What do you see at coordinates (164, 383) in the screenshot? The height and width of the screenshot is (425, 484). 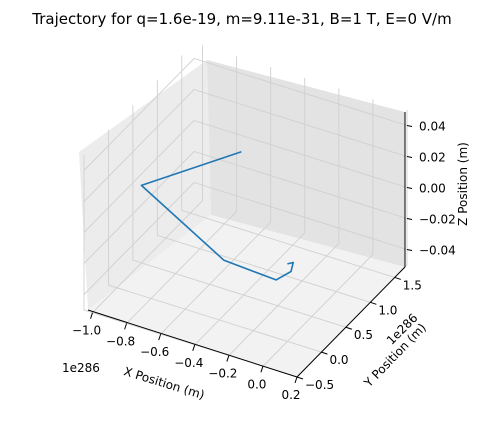 I see `x-axis-label: X Position (m)` at bounding box center [164, 383].